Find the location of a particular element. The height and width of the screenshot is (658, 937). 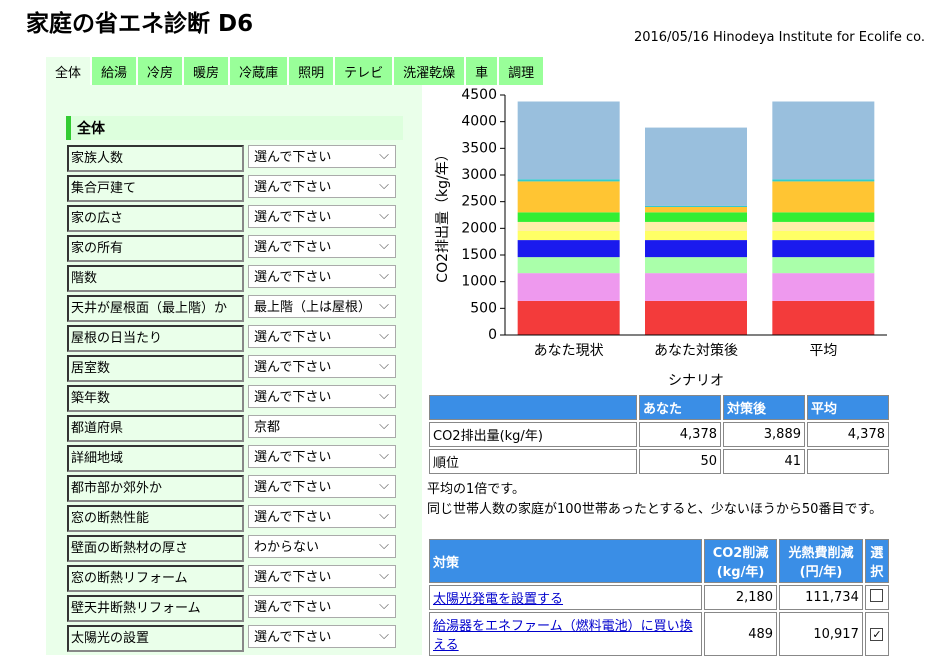

header-cell: 選択 is located at coordinates (876, 561).